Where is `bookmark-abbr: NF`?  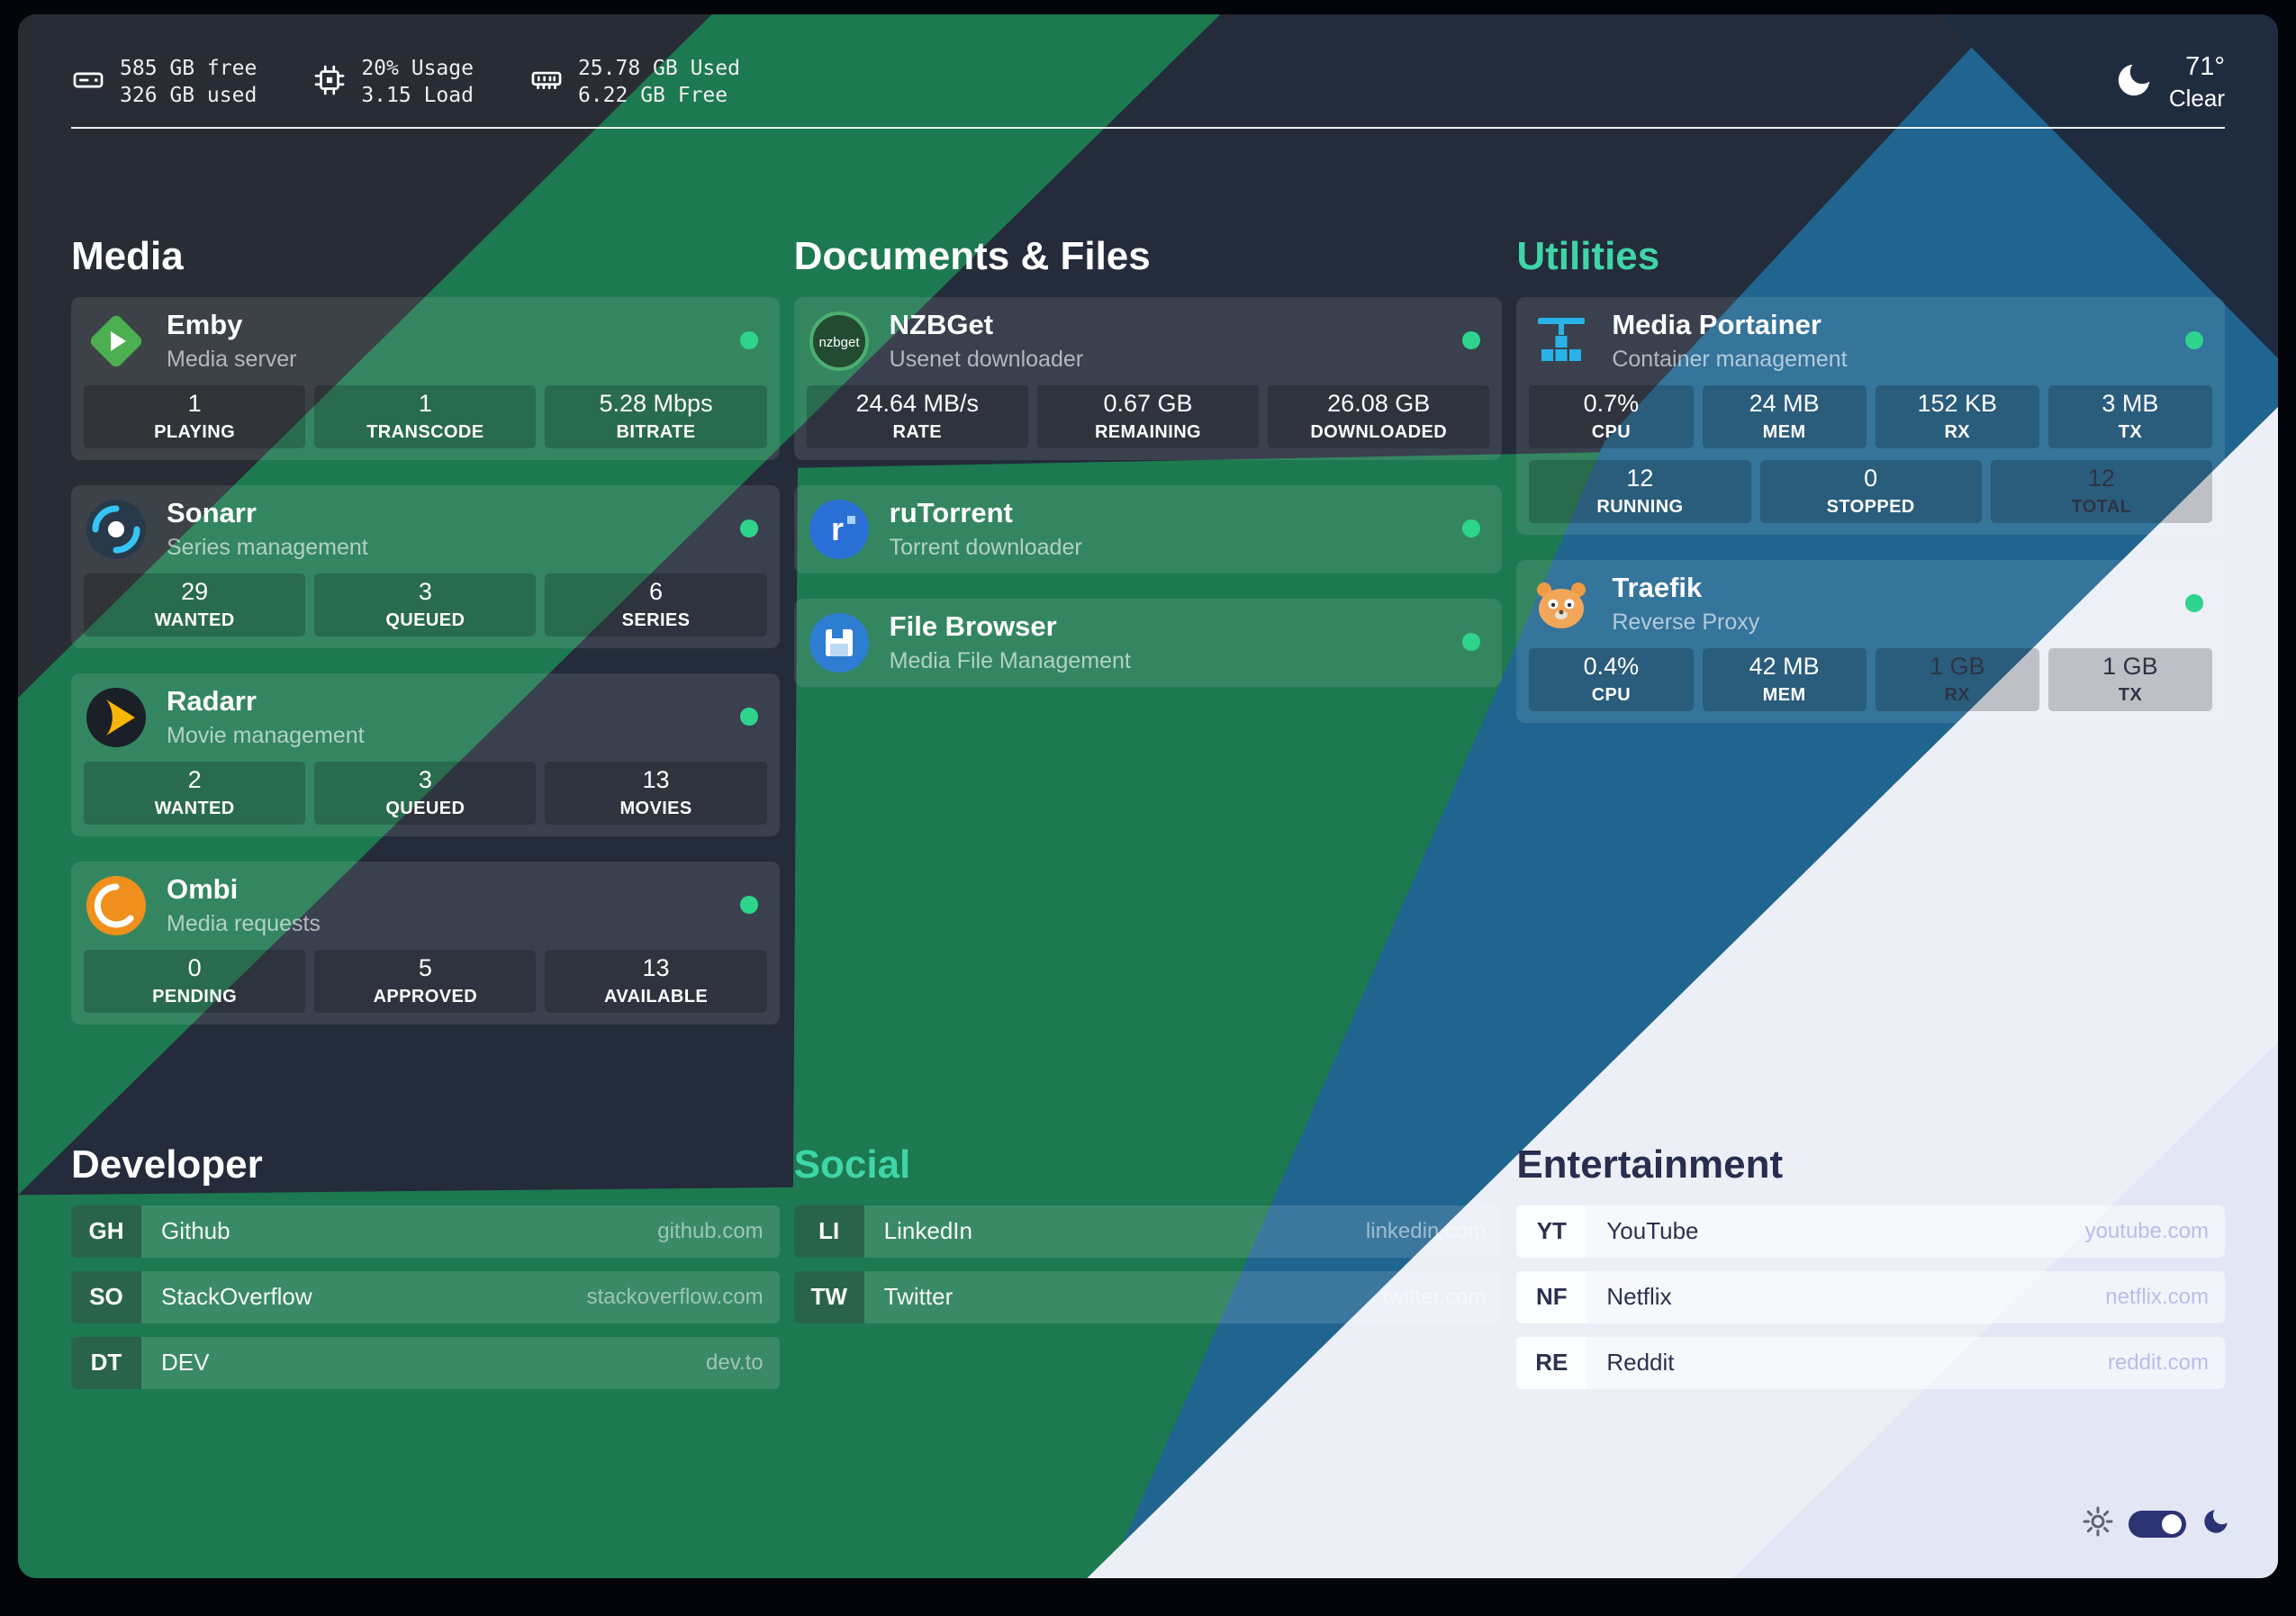
bookmark-abbr: NF is located at coordinates (1551, 1296).